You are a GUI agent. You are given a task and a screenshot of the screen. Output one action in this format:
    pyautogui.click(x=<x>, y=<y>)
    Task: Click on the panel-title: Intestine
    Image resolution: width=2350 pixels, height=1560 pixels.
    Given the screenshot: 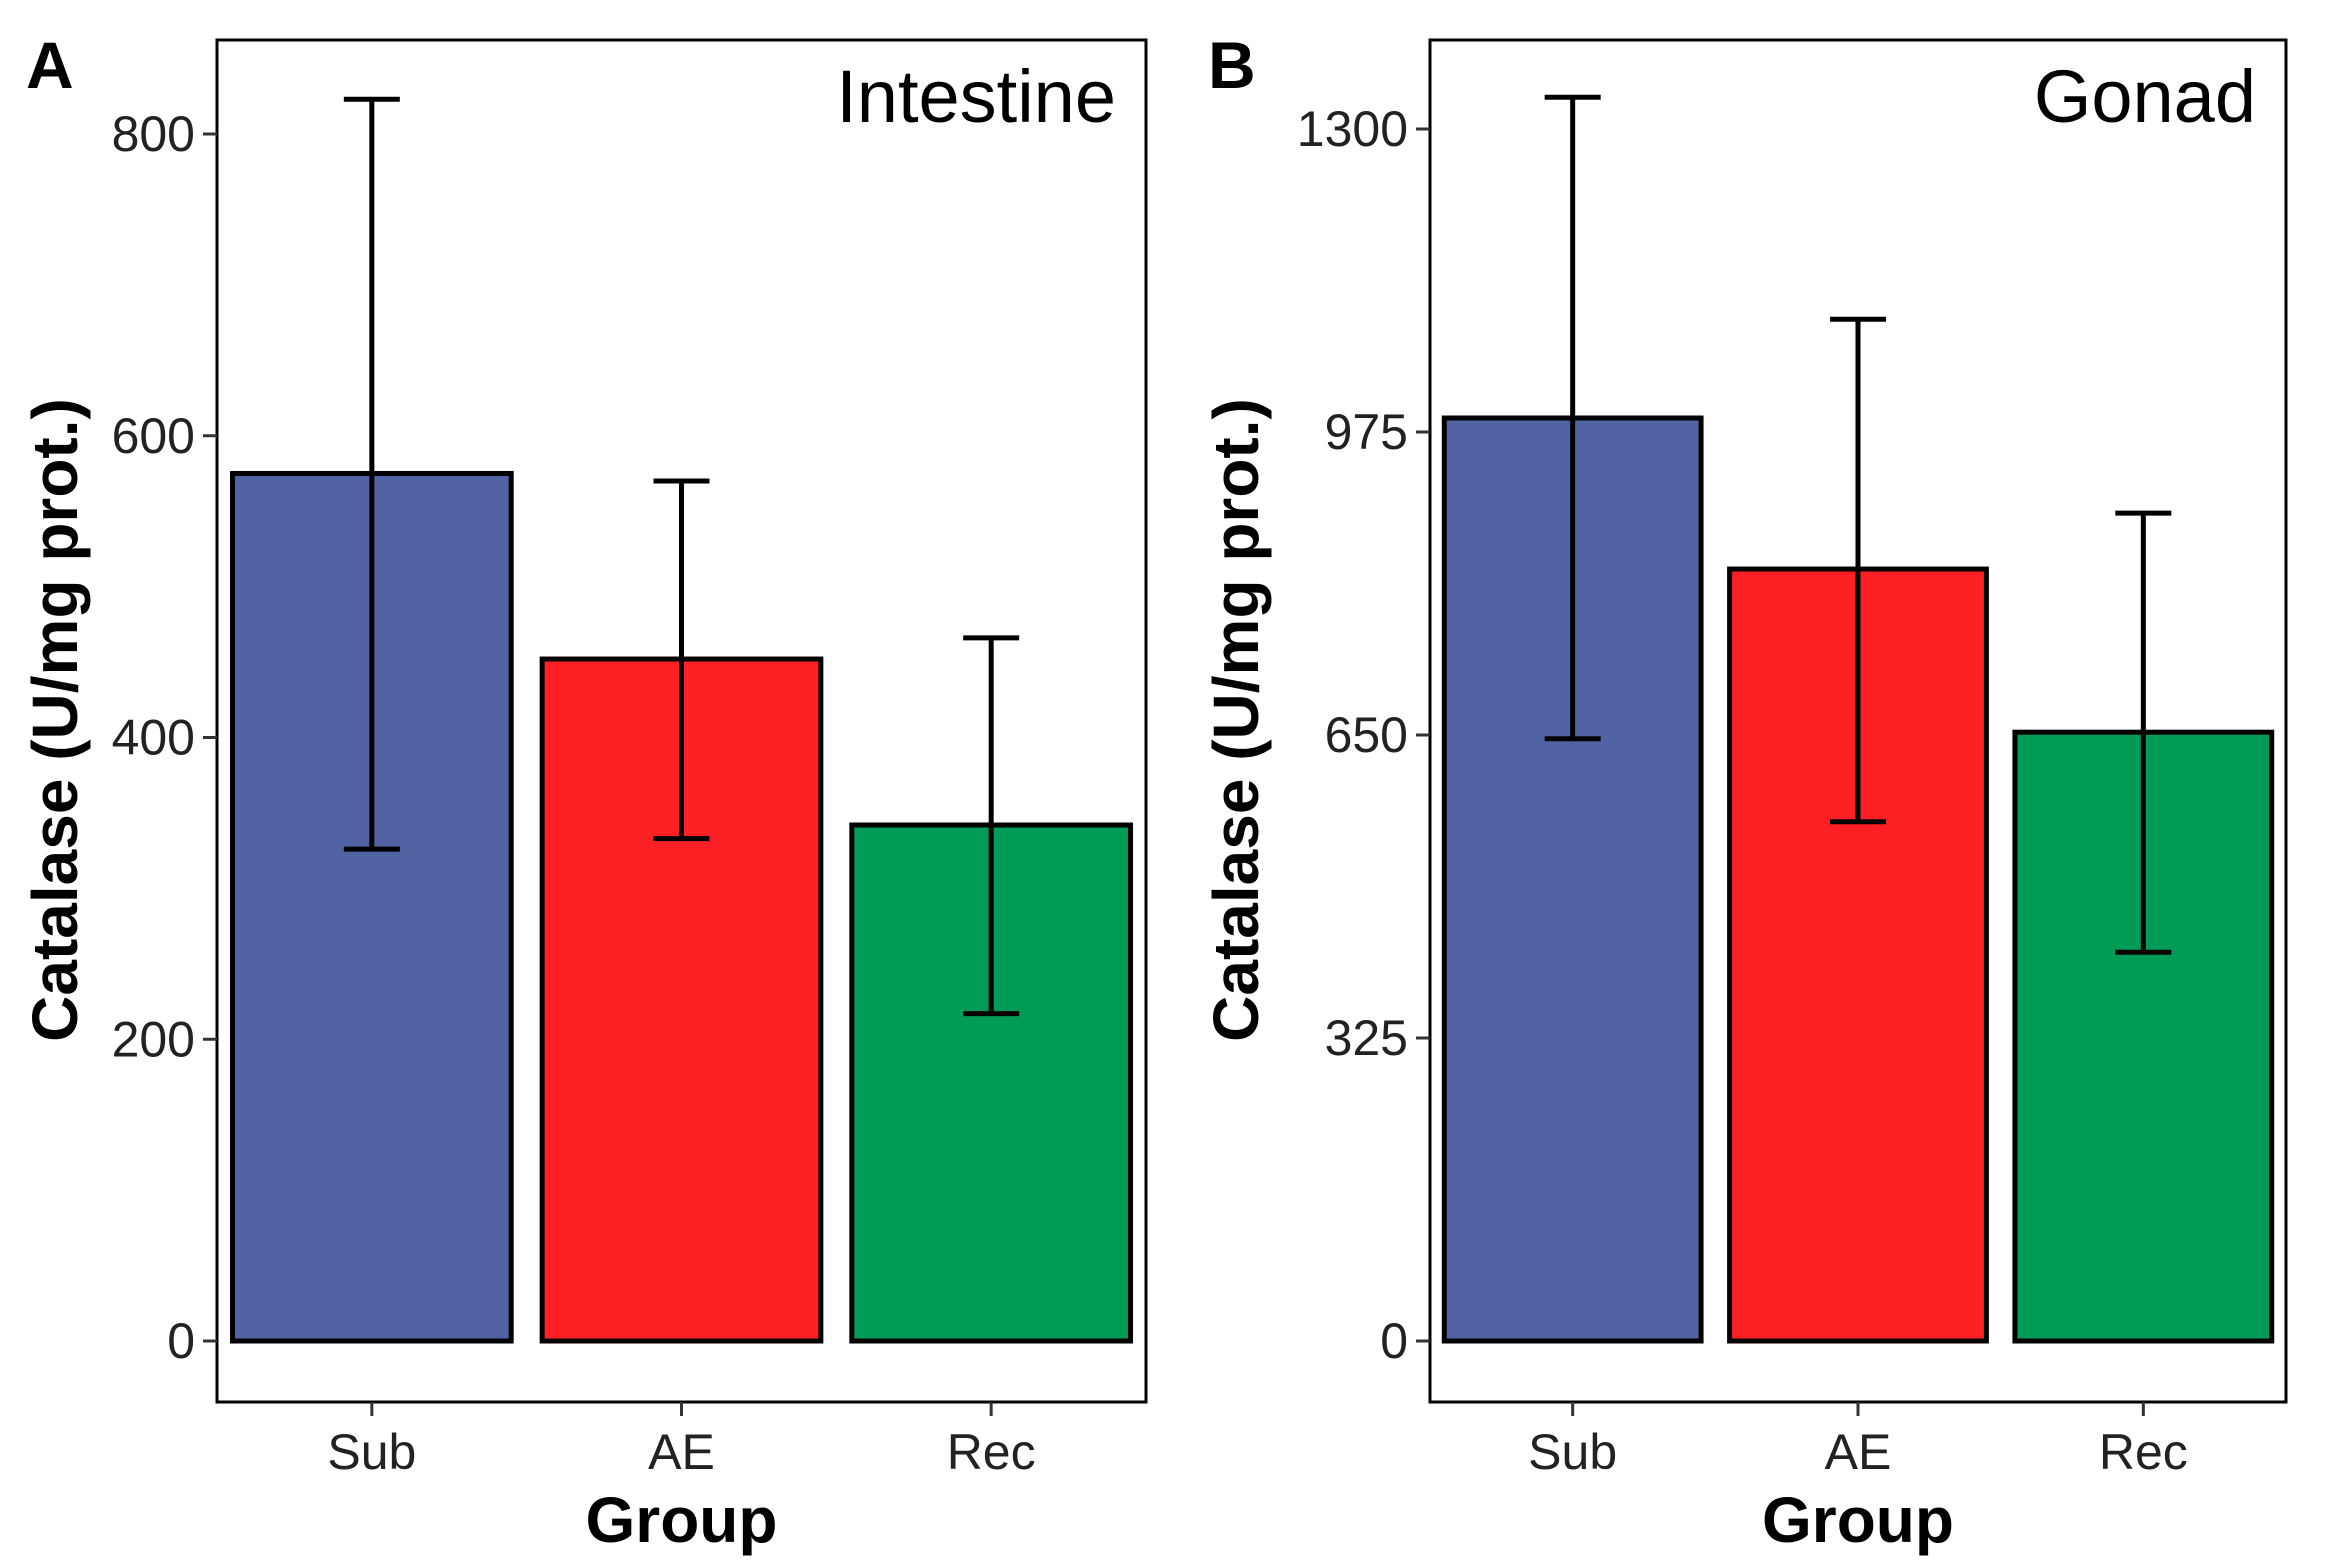 What is the action you would take?
    pyautogui.click(x=976, y=96)
    